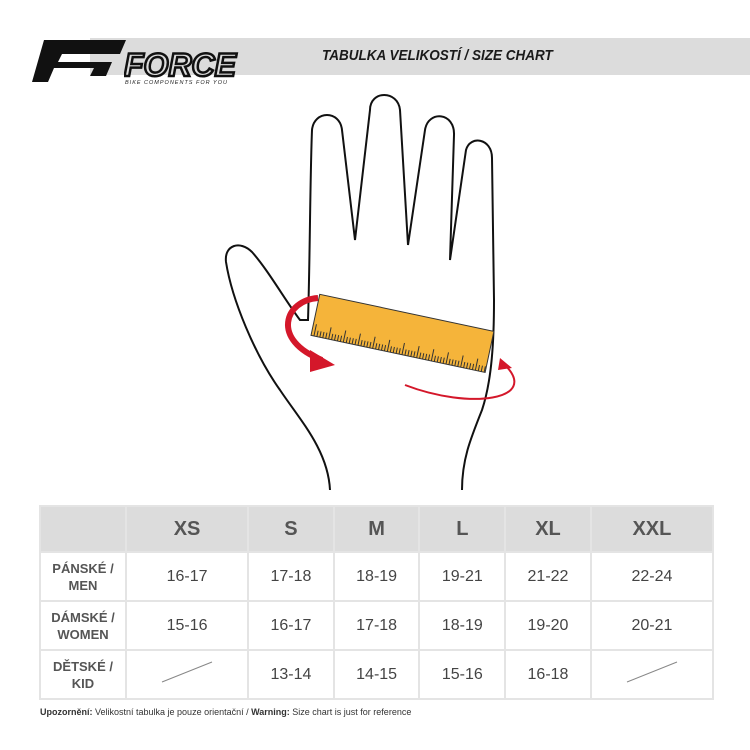  What do you see at coordinates (83, 576) in the screenshot?
I see `row-label: PÁNSKÉ / MEN` at bounding box center [83, 576].